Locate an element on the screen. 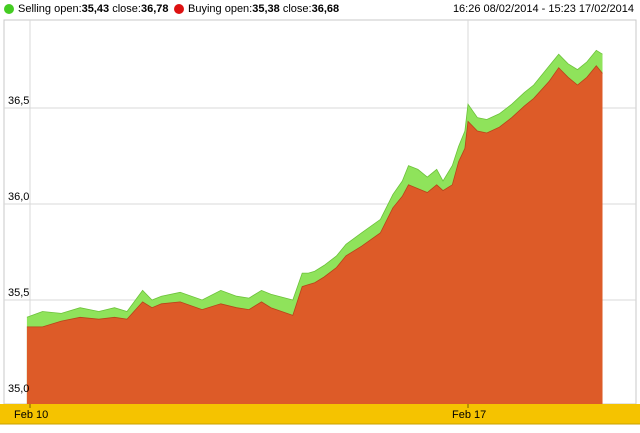 The width and height of the screenshot is (640, 433). selling-open-label: open: is located at coordinates (68, 9).